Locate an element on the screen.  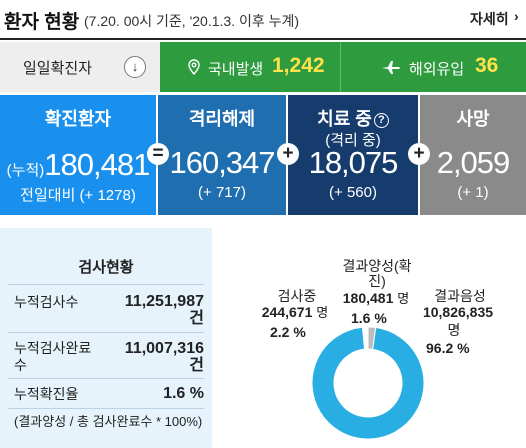
stat-deaths-label: 사망 is located at coordinates (473, 119).